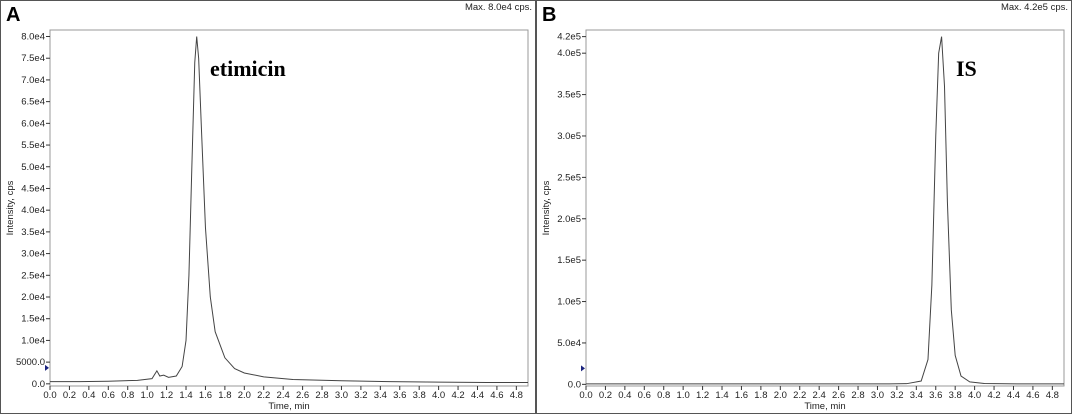 This screenshot has height=414, width=1072. What do you see at coordinates (13, 15) in the screenshot?
I see `panel-label: A` at bounding box center [13, 15].